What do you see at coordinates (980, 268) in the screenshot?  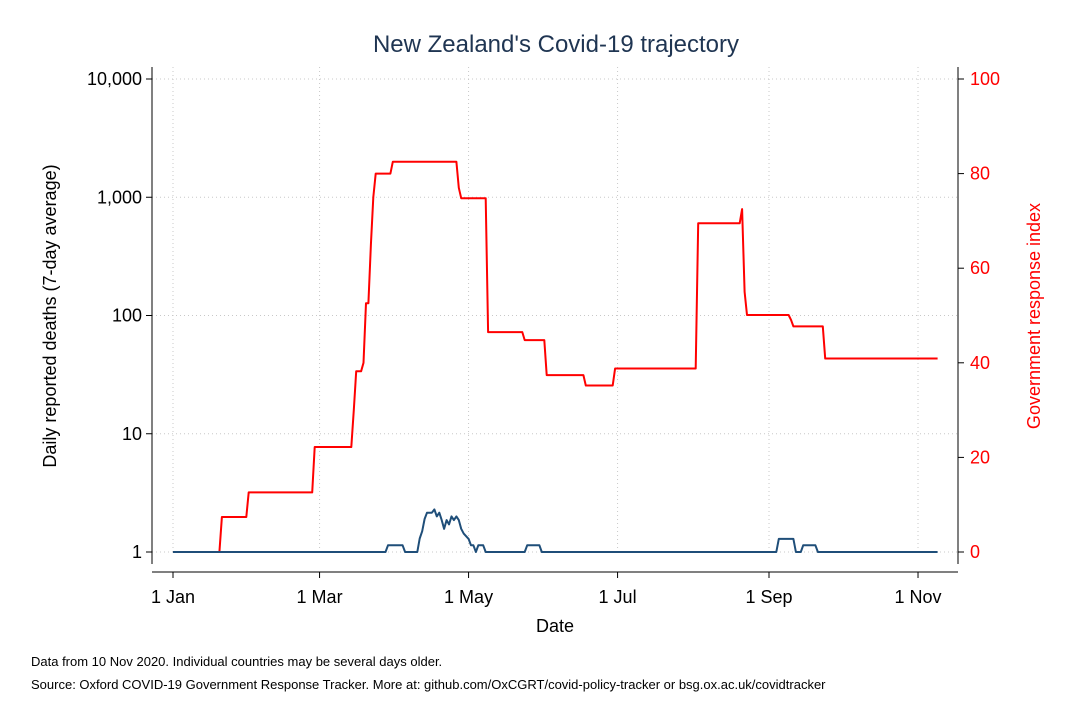 I see `y-right-tick-label: 60` at bounding box center [980, 268].